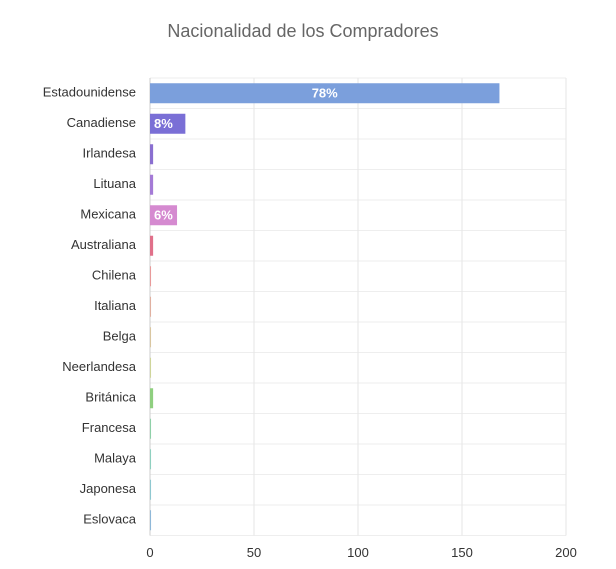 The width and height of the screenshot is (616, 569). Describe the element at coordinates (358, 552) in the screenshot. I see `x-tick-label: 100` at that location.